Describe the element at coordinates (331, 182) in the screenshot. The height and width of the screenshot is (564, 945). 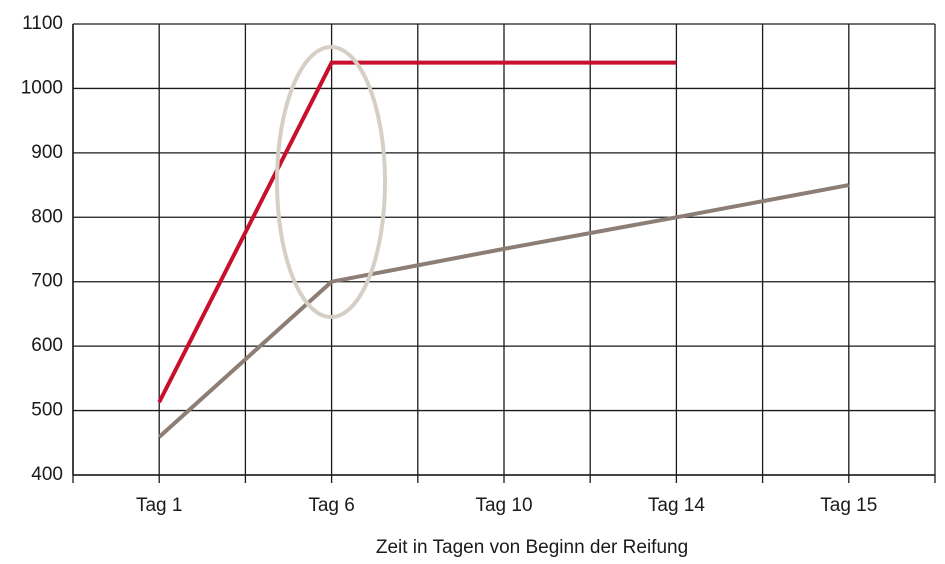
I see `highlight-ellipse` at that location.